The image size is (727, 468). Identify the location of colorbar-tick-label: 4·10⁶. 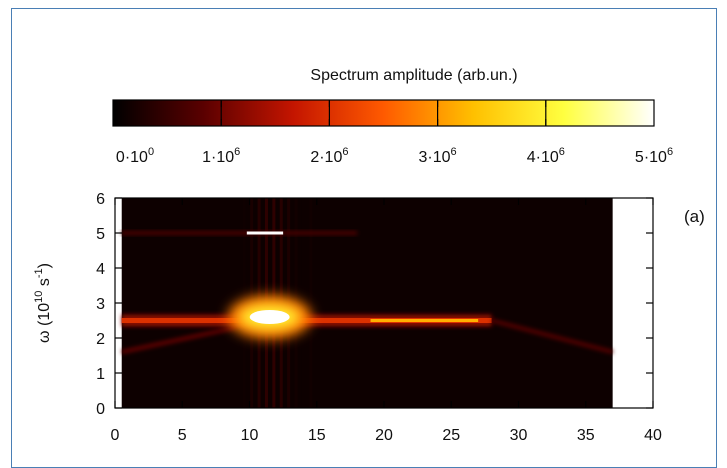
(546, 156).